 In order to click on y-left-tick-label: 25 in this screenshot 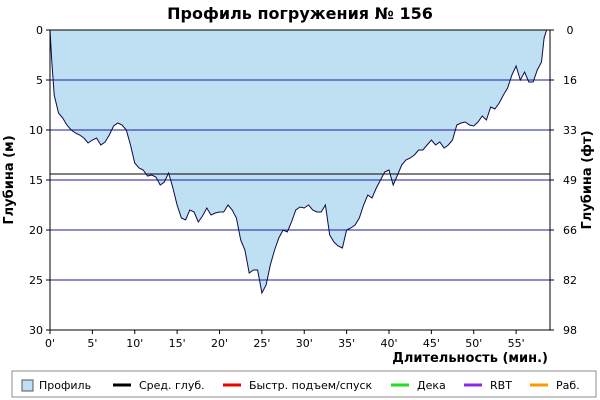, I will do `click(36, 280)`.